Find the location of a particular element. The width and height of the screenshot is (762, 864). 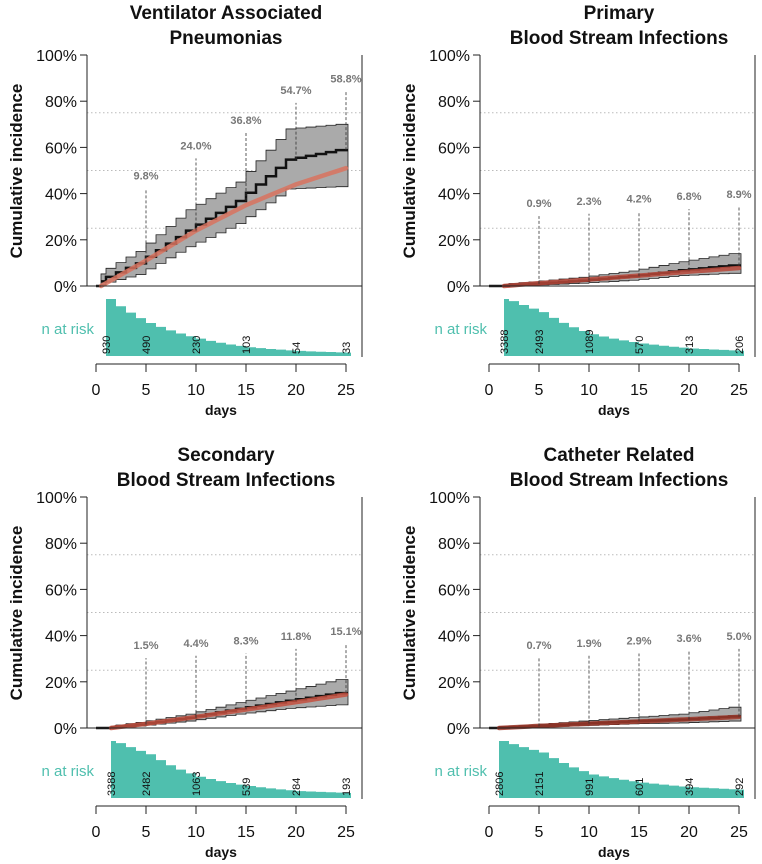

incidence-label: 0.7% is located at coordinates (538, 646).